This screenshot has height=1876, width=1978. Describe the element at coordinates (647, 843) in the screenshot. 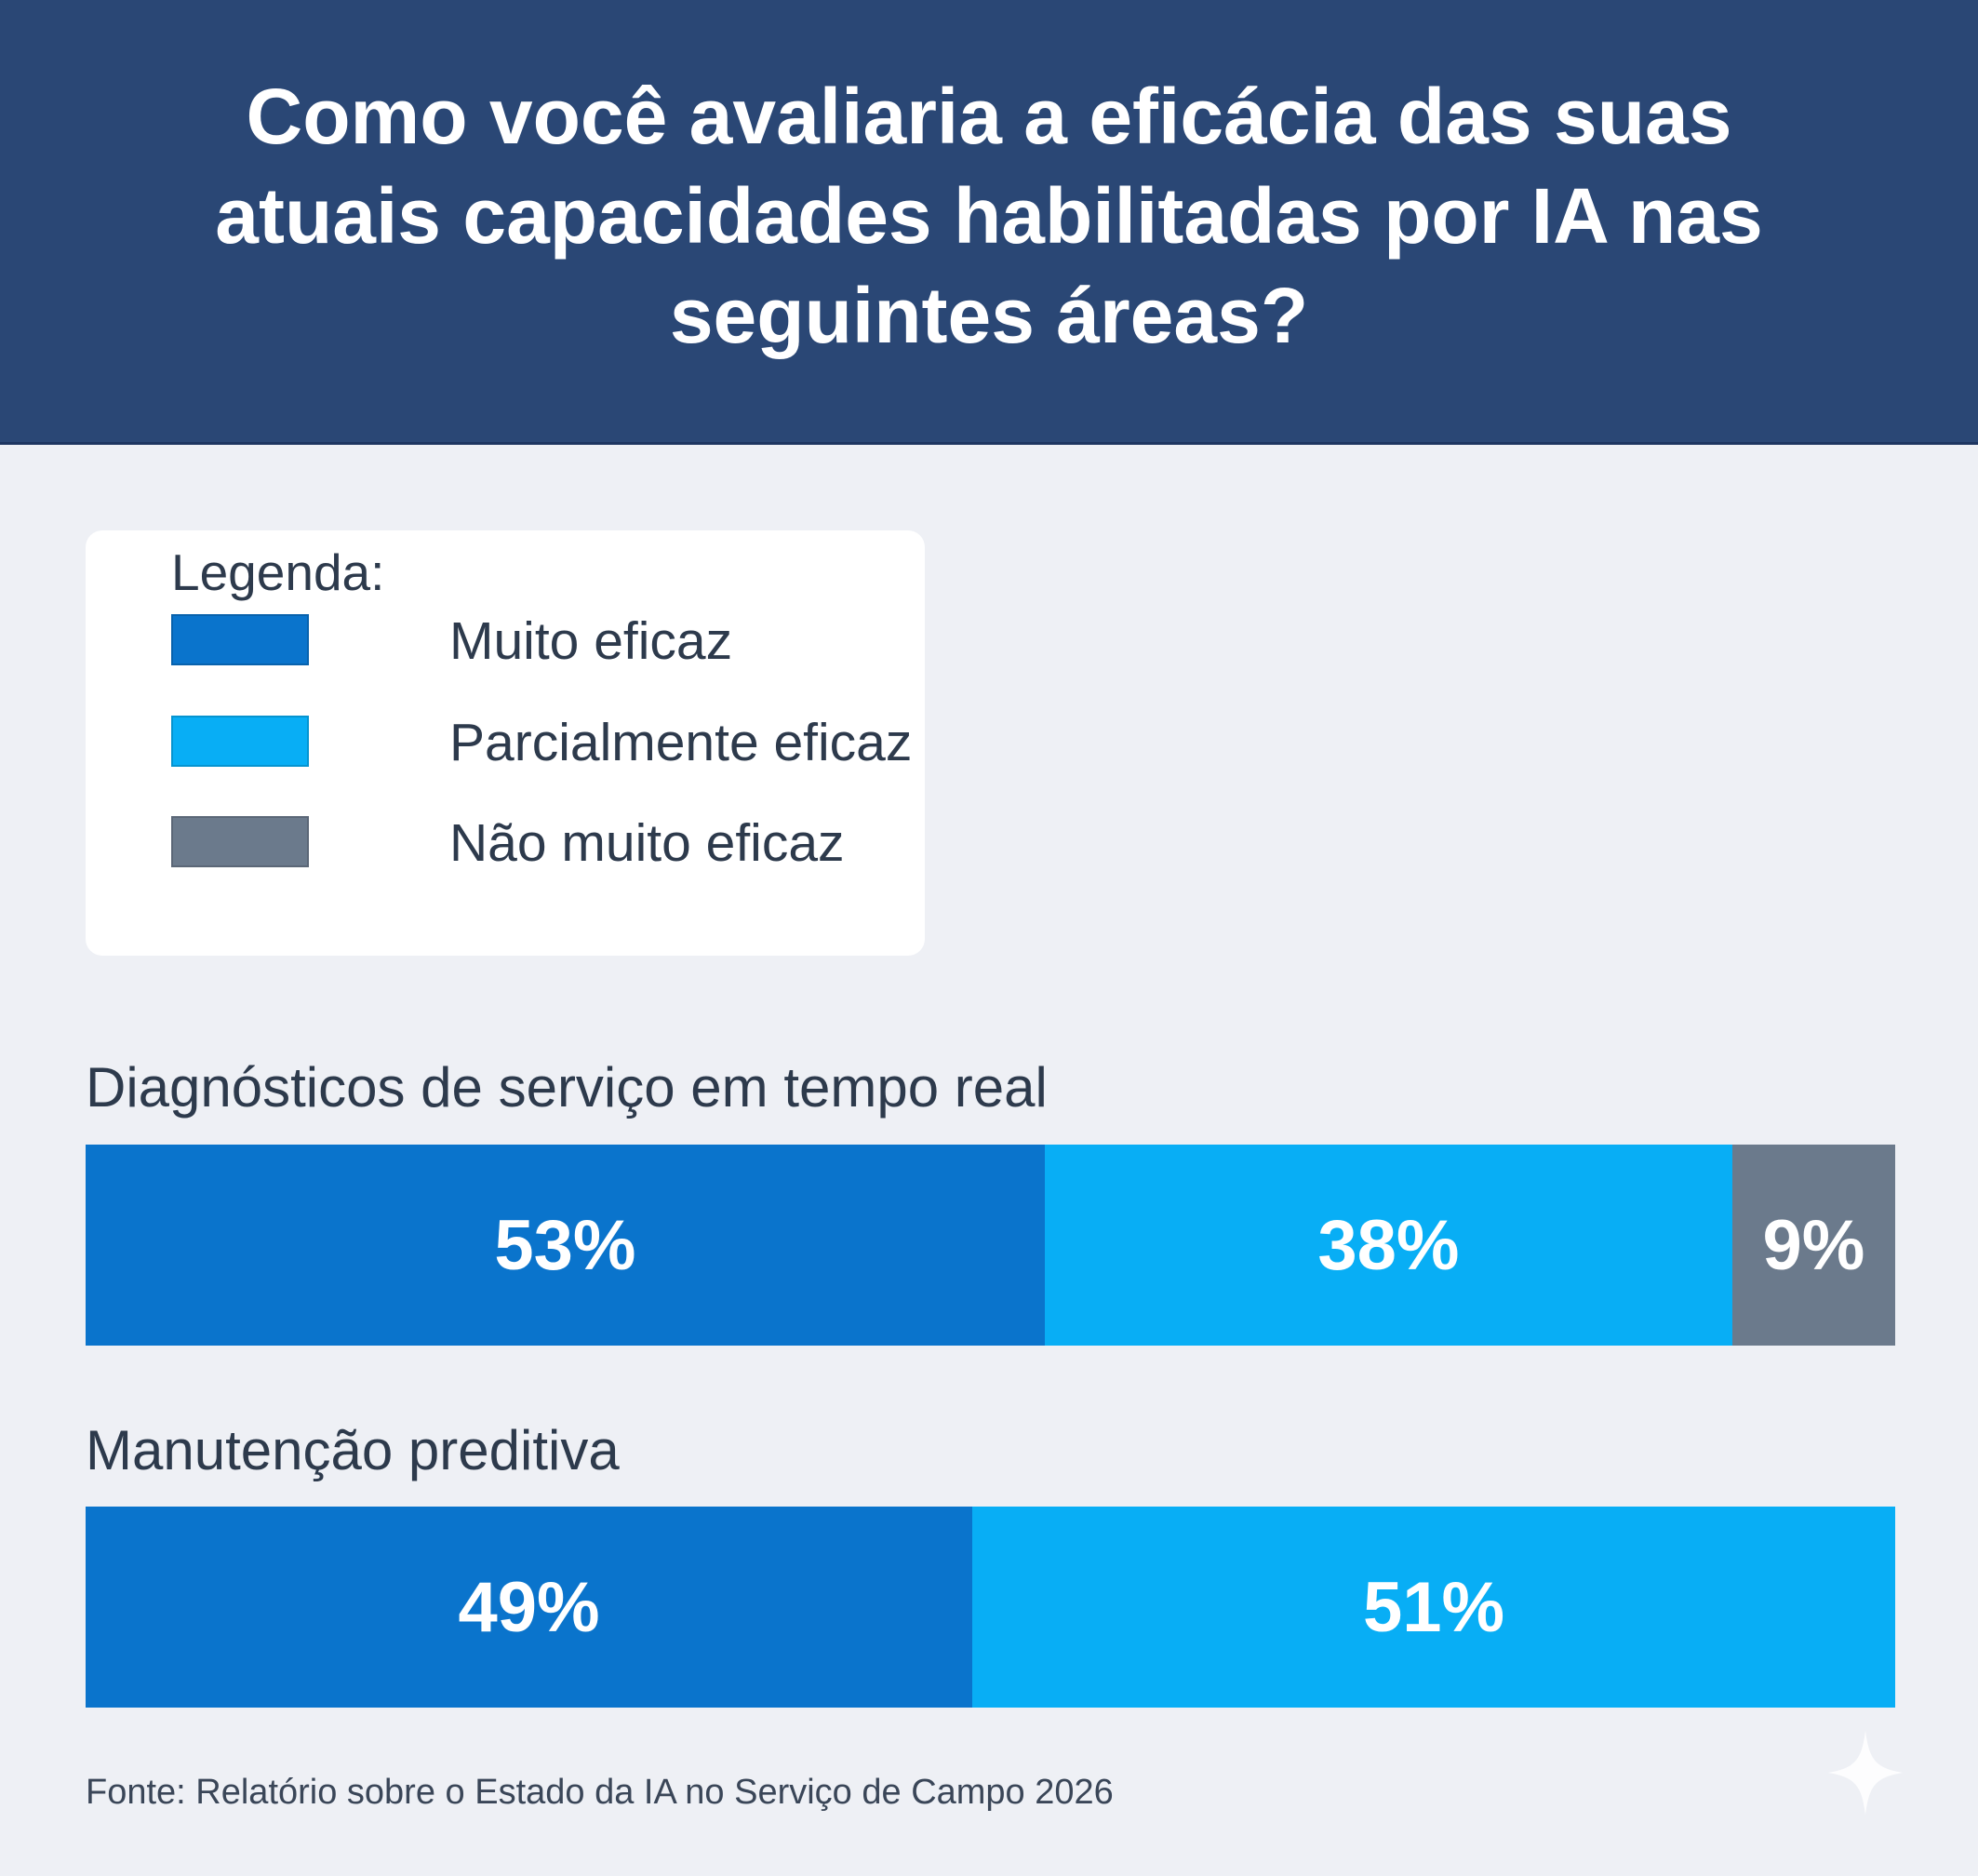

I see `legend-label: Não muito eficaz` at that location.